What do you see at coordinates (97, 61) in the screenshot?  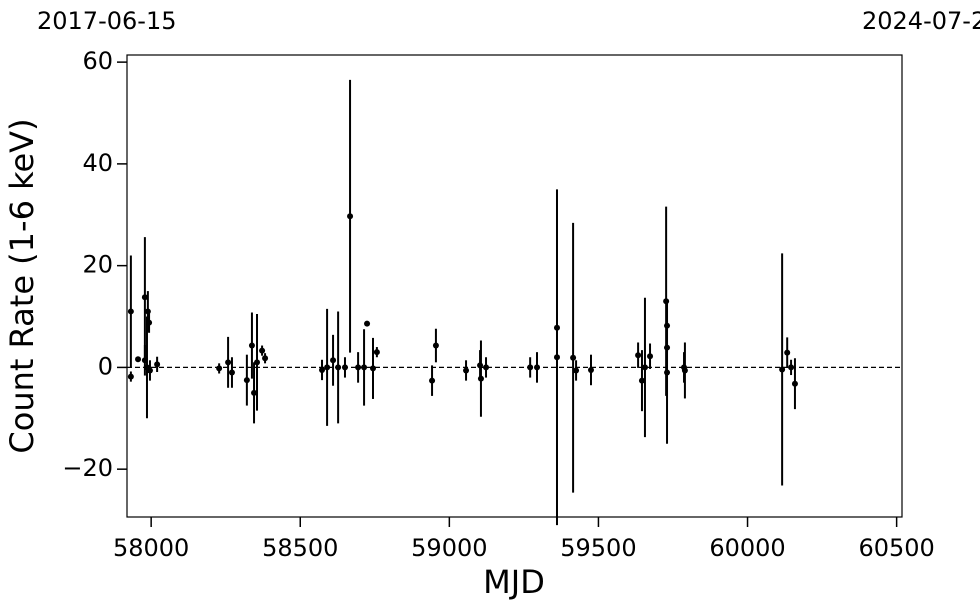 I see `y-tick-label: 60` at bounding box center [97, 61].